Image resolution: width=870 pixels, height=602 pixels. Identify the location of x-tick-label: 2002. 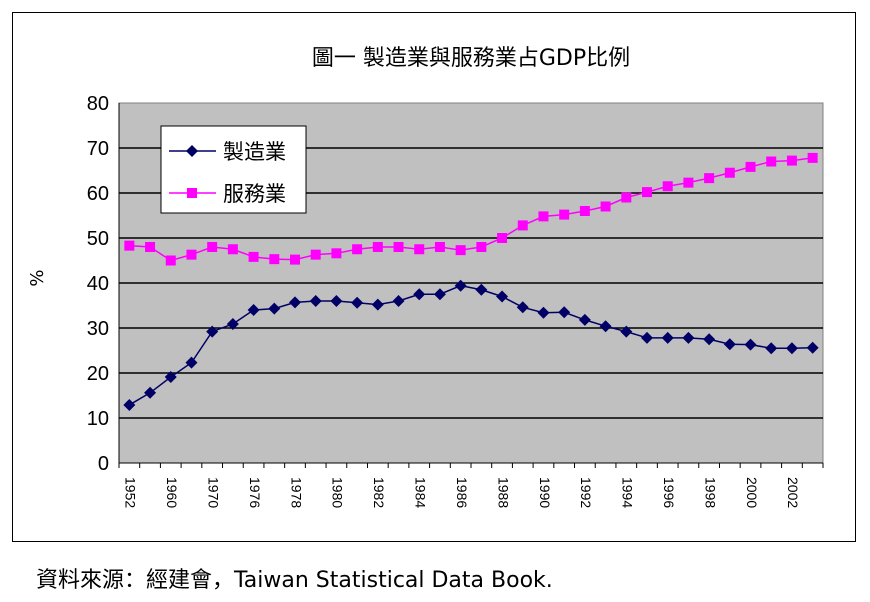
(793, 492).